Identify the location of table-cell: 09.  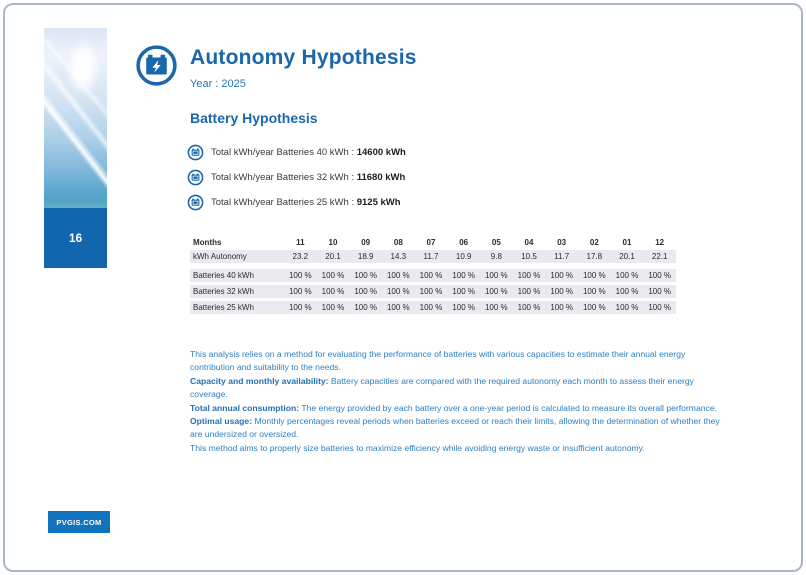
(366, 242).